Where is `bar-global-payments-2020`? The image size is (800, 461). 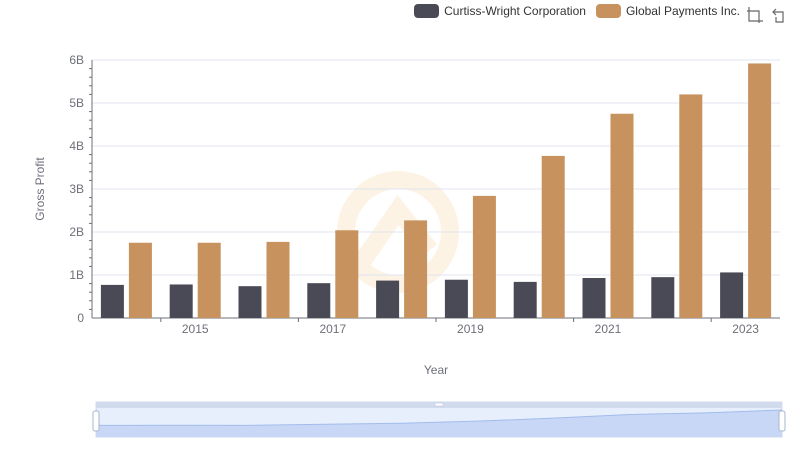 bar-global-payments-2020 is located at coordinates (553, 236).